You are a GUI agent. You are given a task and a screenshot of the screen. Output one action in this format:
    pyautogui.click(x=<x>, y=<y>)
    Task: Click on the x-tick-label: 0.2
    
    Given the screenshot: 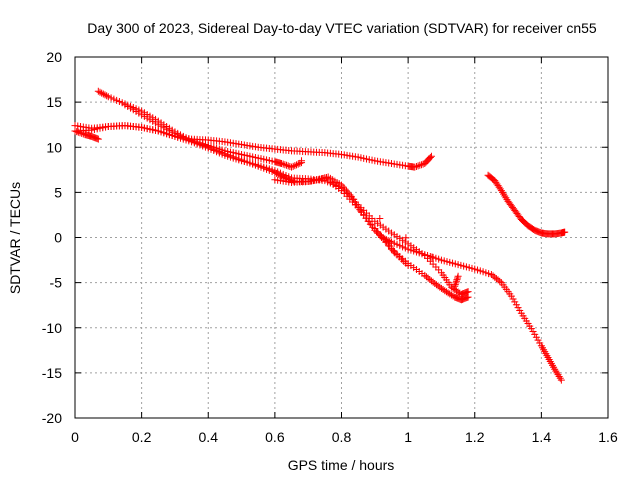 What is the action you would take?
    pyautogui.click(x=142, y=437)
    